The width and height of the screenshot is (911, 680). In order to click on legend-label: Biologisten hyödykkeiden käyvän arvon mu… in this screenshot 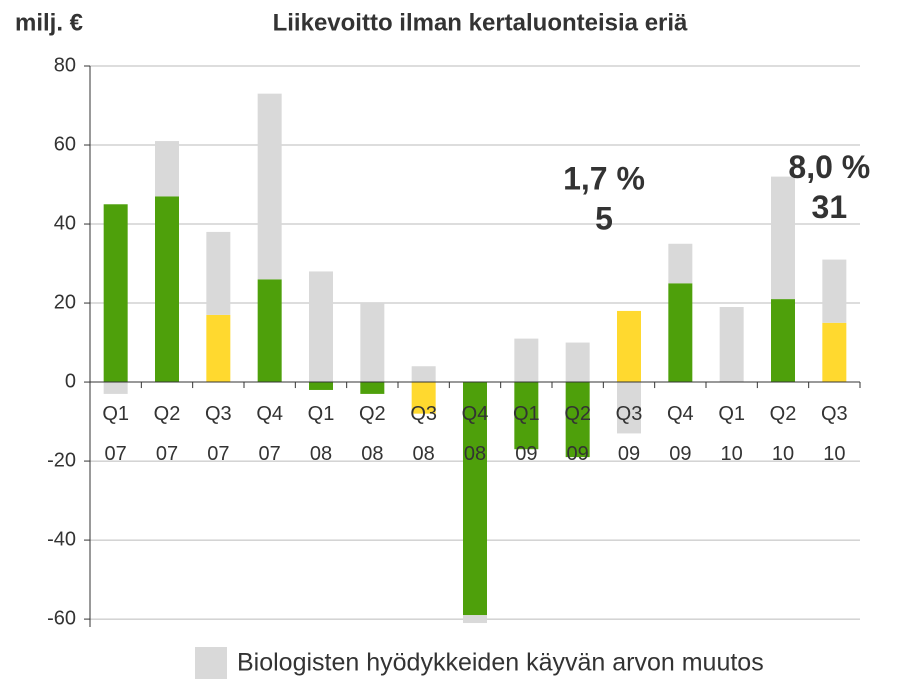, I will do `click(500, 663)`.